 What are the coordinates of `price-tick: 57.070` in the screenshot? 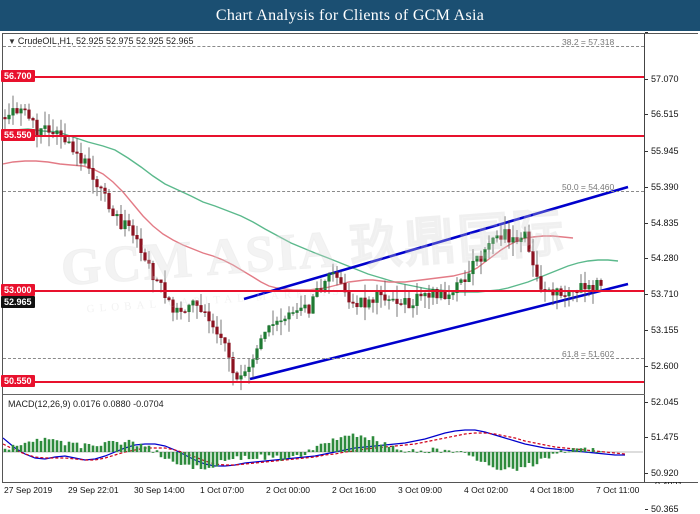 It's located at (662, 79).